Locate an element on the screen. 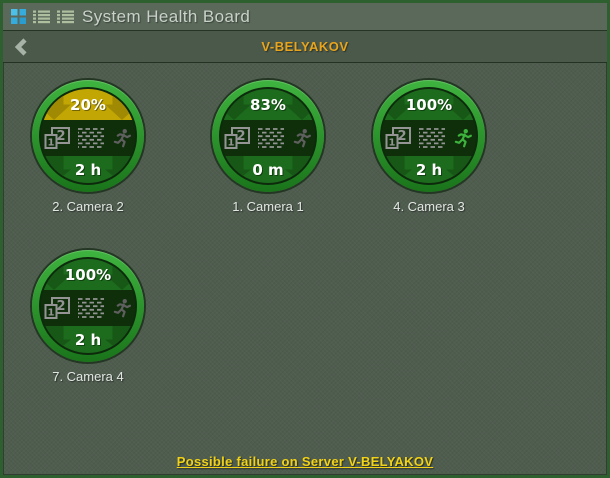 The height and width of the screenshot is (478, 610). title-bar-icons is located at coordinates (42, 16).